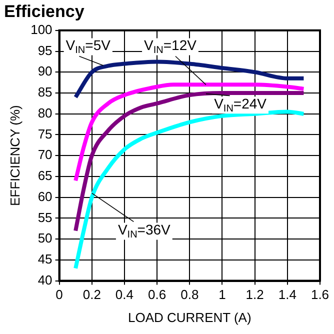 The width and height of the screenshot is (334, 334). Describe the element at coordinates (41, 29) in the screenshot. I see `y-tick-label: 100` at that location.